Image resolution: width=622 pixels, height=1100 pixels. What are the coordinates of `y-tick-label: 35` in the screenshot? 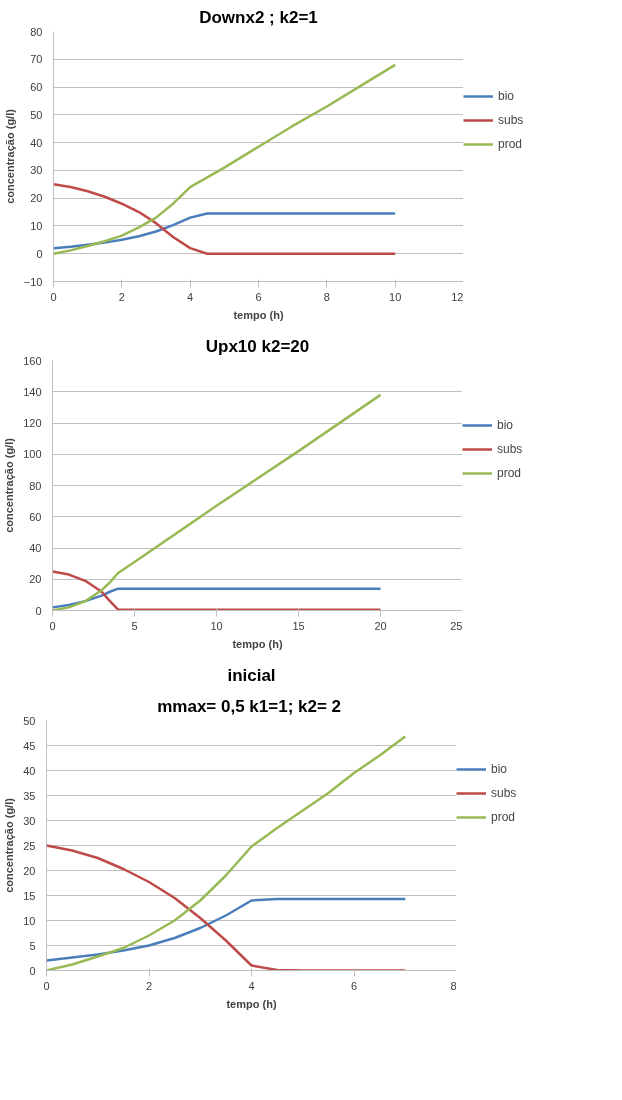 It's located at (29, 795).